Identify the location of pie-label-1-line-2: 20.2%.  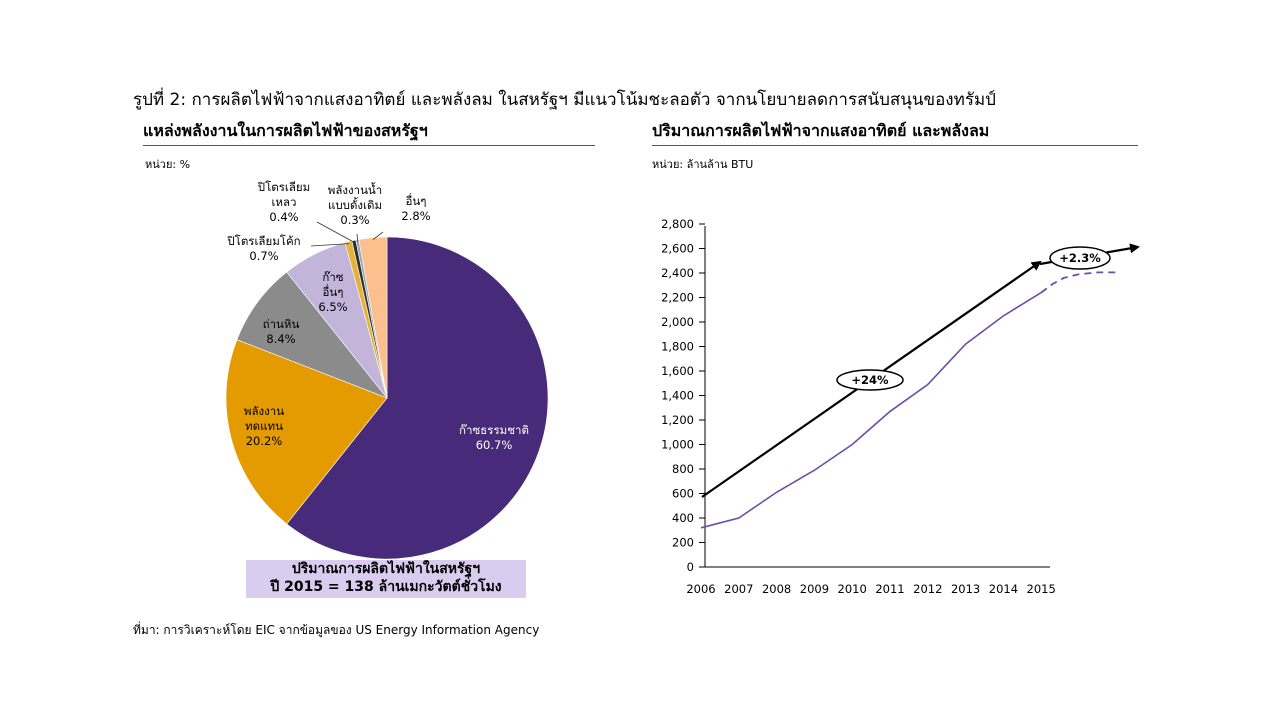
(264, 441).